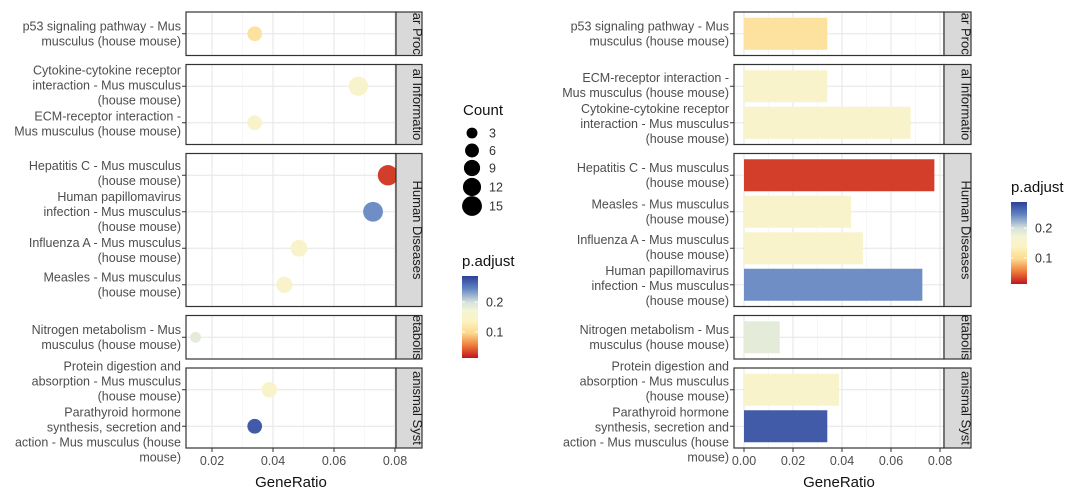 This screenshot has width=1080, height=500. Describe the element at coordinates (492, 134) in the screenshot. I see `size-legend-label: 3` at that location.